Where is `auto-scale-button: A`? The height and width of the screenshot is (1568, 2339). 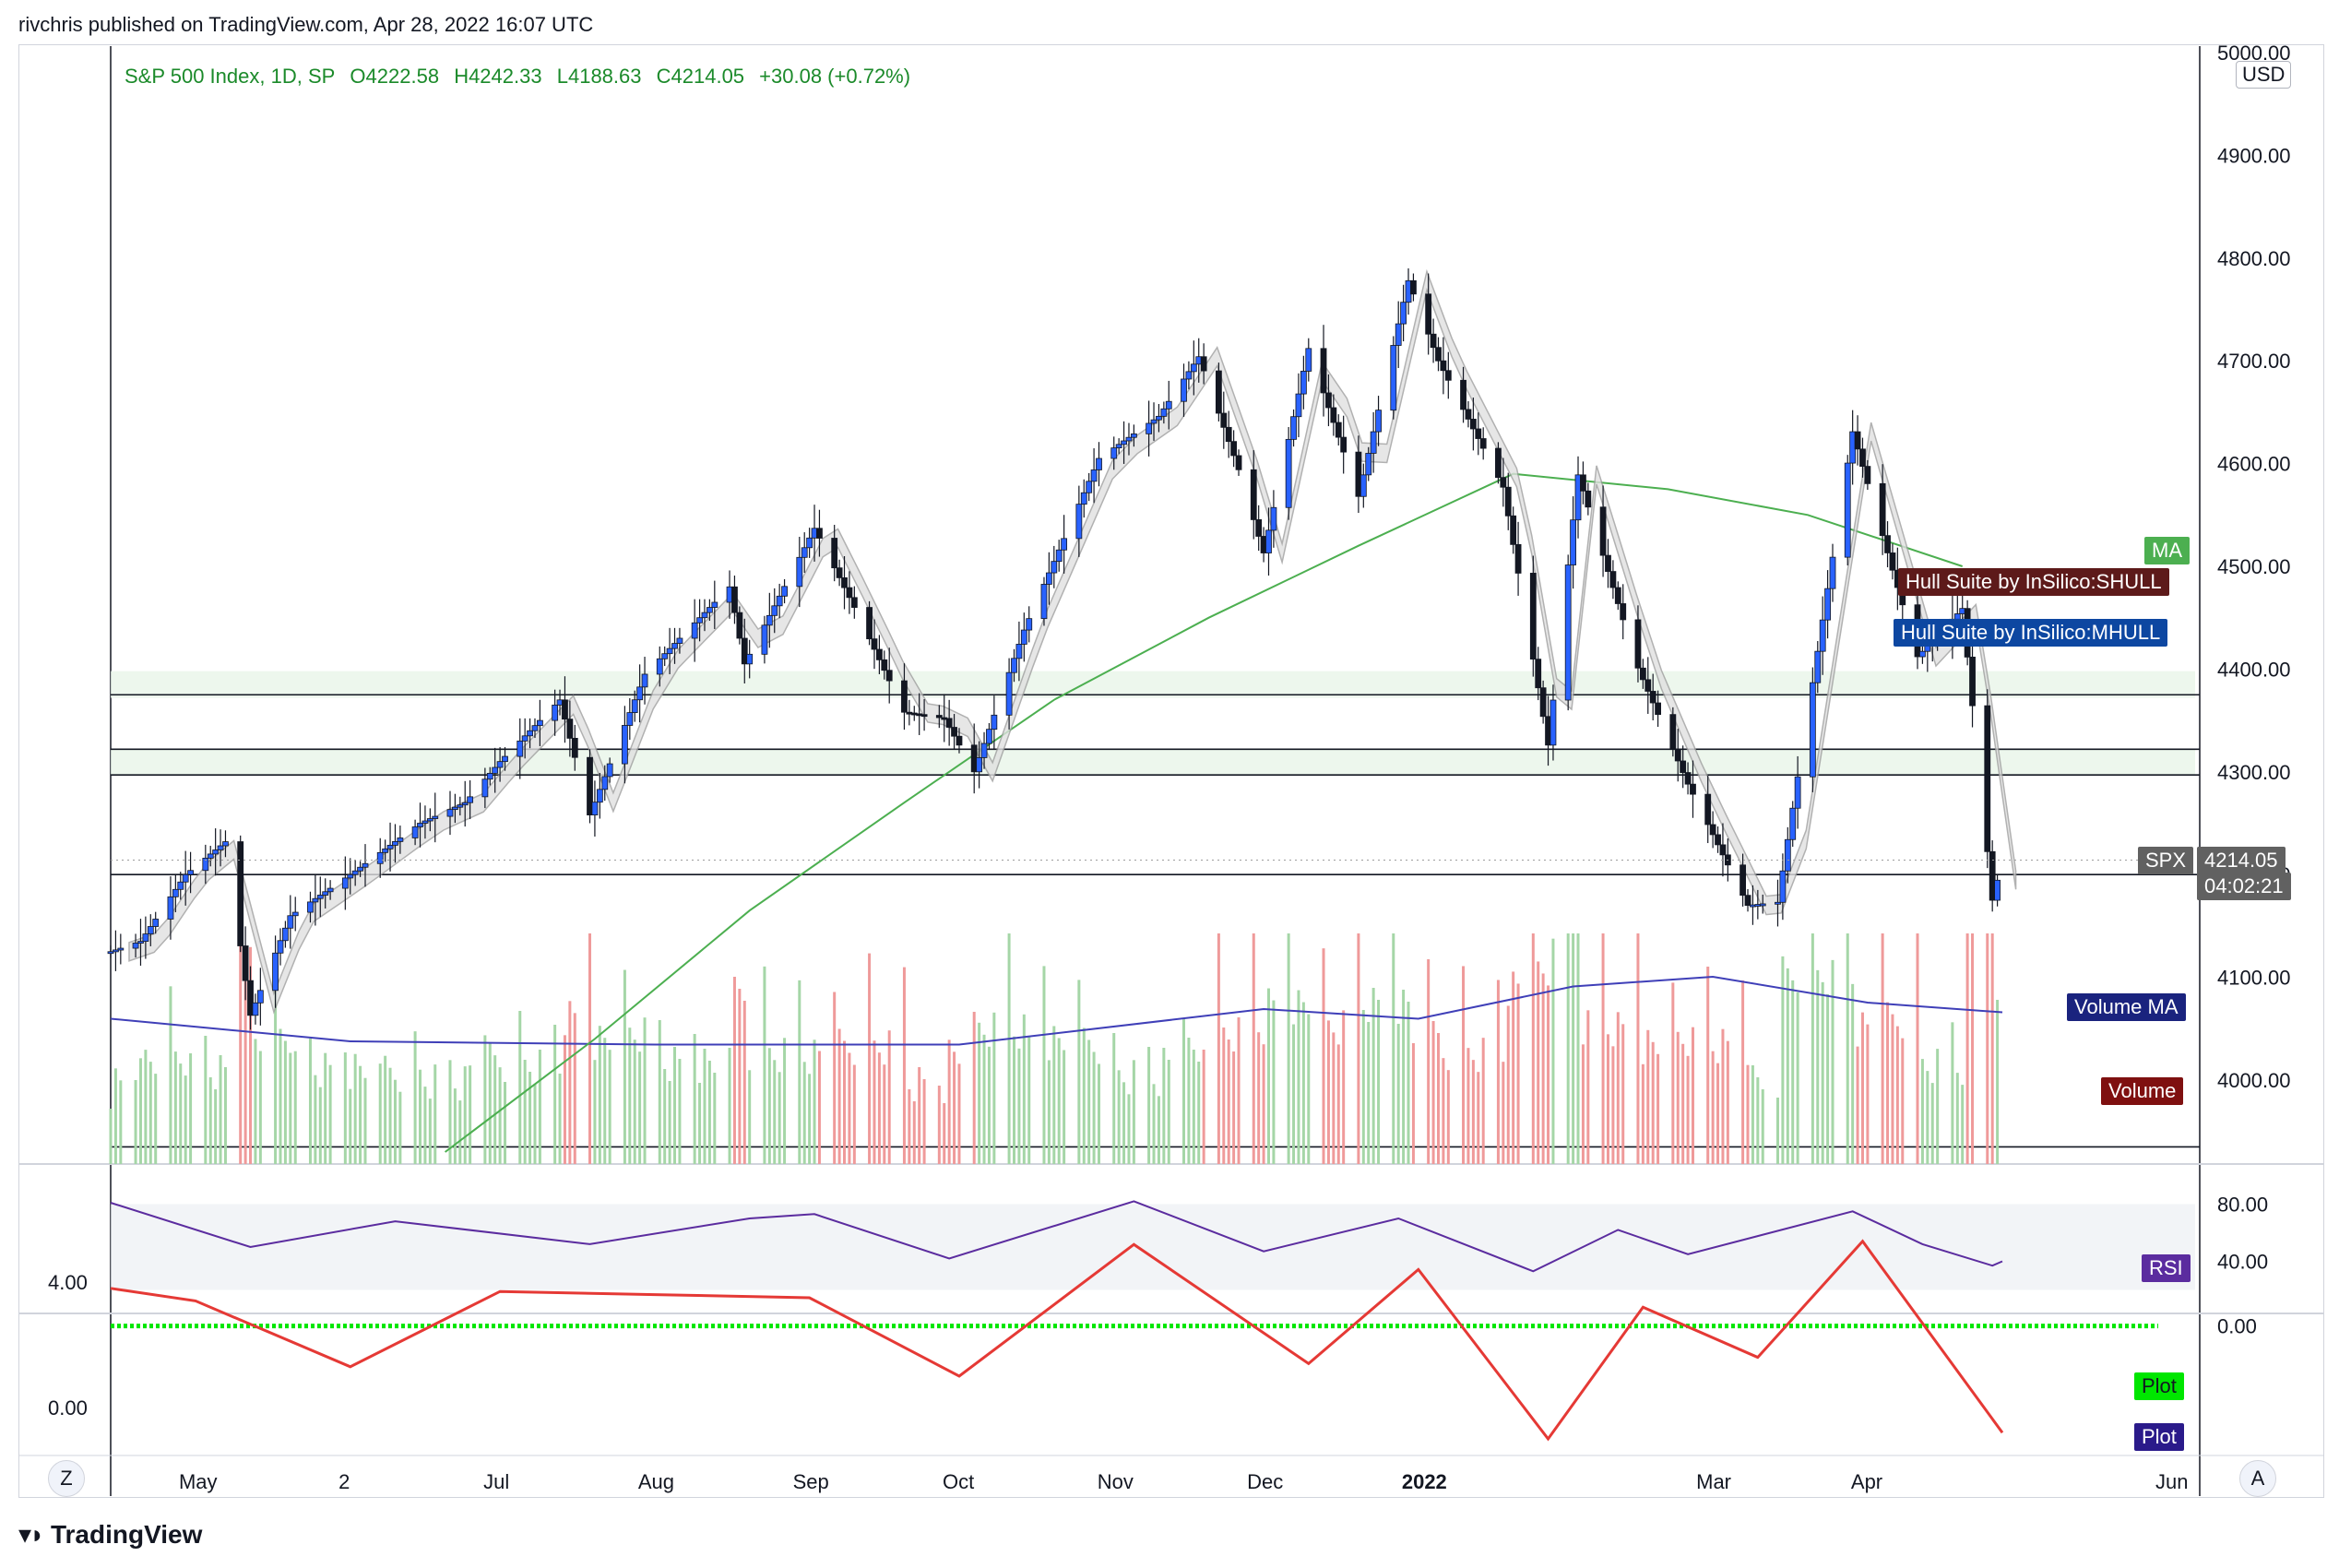 auto-scale-button: A is located at coordinates (2258, 1478).